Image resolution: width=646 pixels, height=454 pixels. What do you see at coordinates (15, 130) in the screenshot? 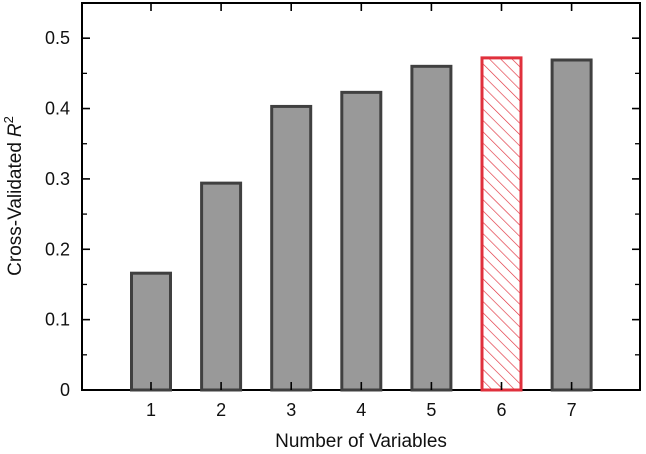
I see `y-axis-title-symbol: R` at bounding box center [15, 130].